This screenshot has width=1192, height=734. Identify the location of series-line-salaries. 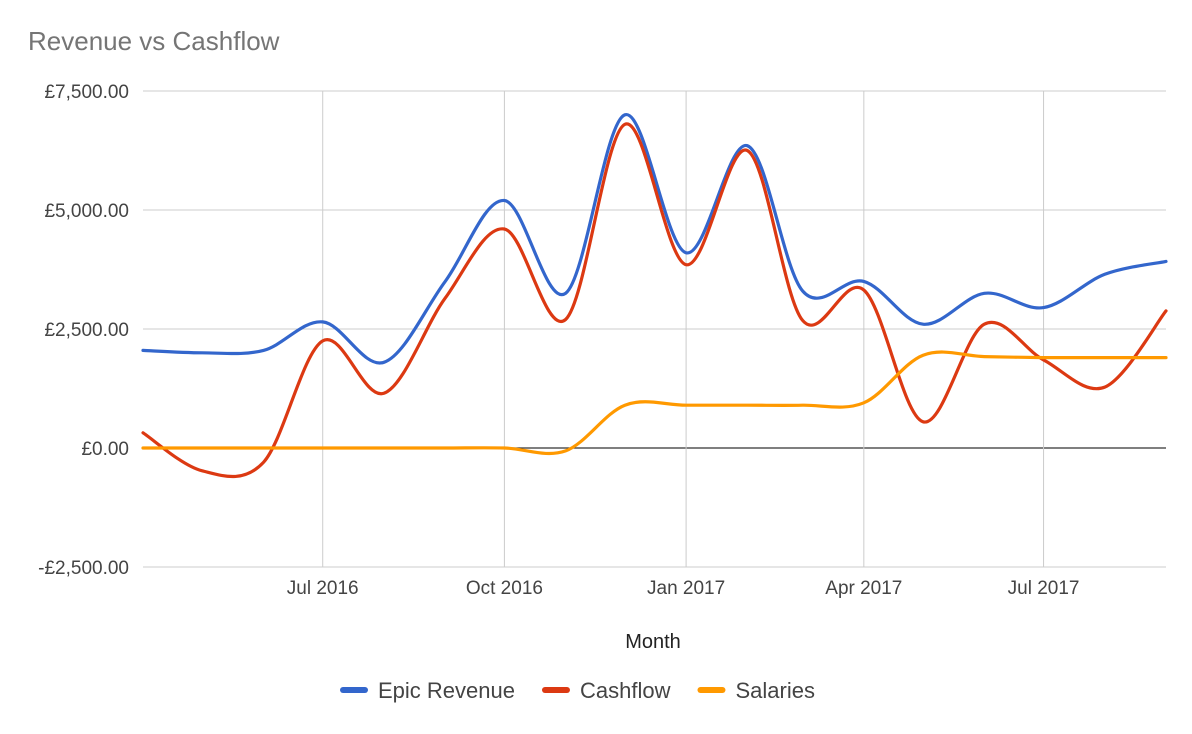
(654, 403).